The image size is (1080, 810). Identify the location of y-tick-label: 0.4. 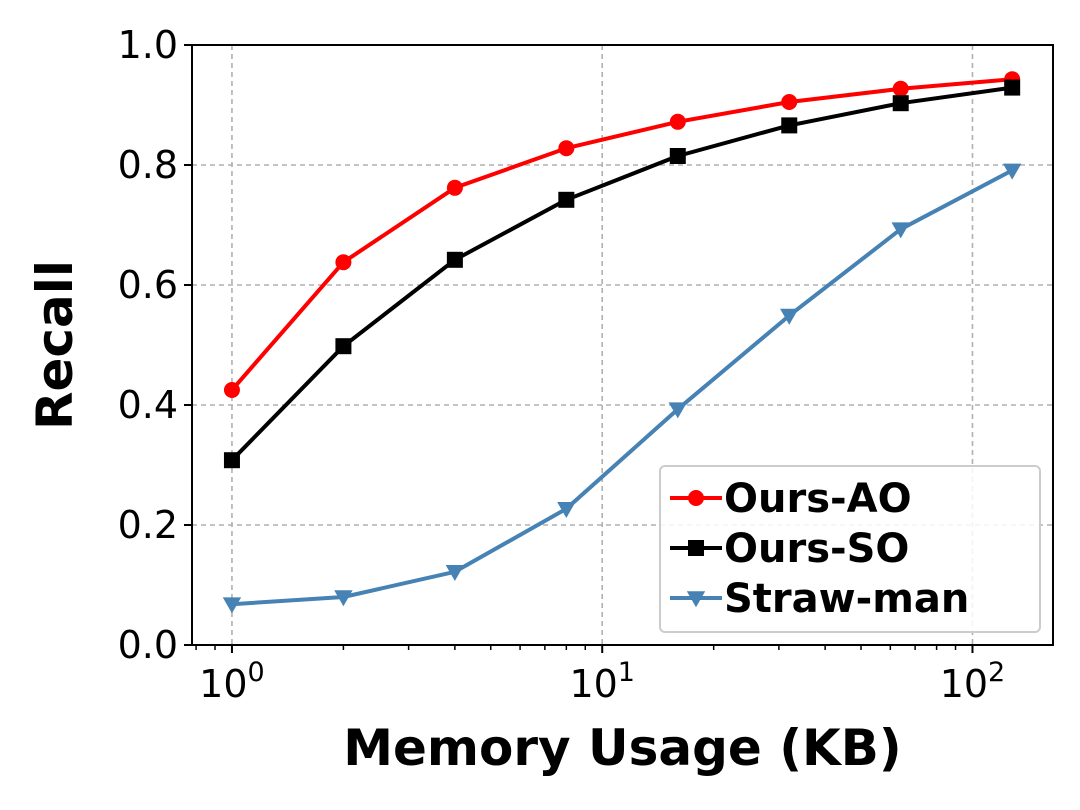
(148, 405).